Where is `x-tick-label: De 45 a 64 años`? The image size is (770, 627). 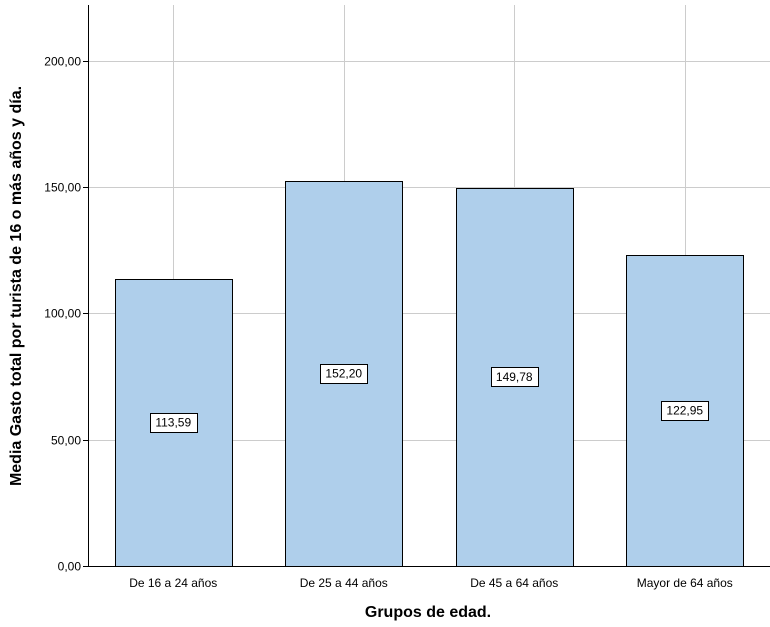 x-tick-label: De 45 a 64 años is located at coordinates (514, 583).